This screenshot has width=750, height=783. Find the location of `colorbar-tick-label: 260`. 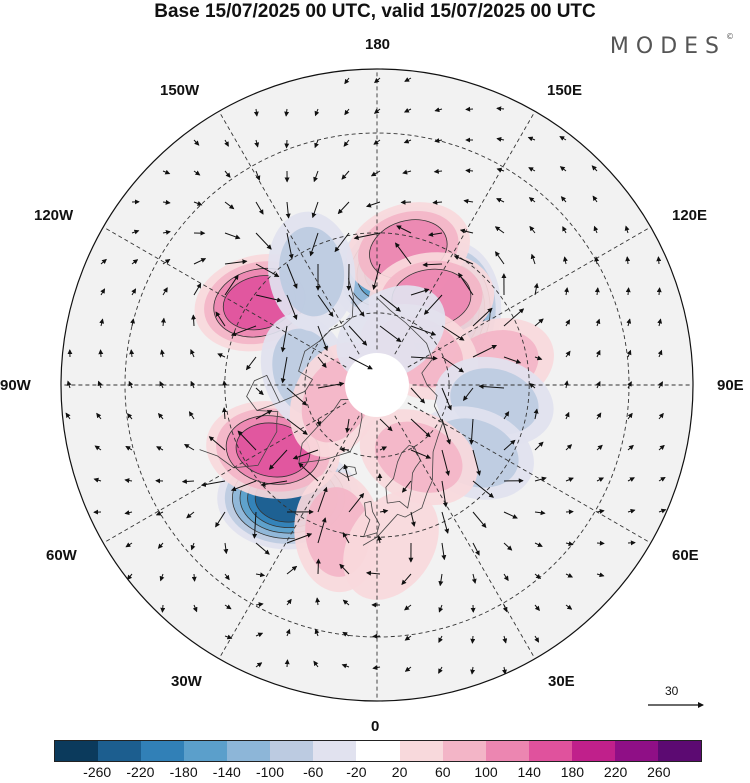

colorbar-tick-label: 260 is located at coordinates (659, 772).